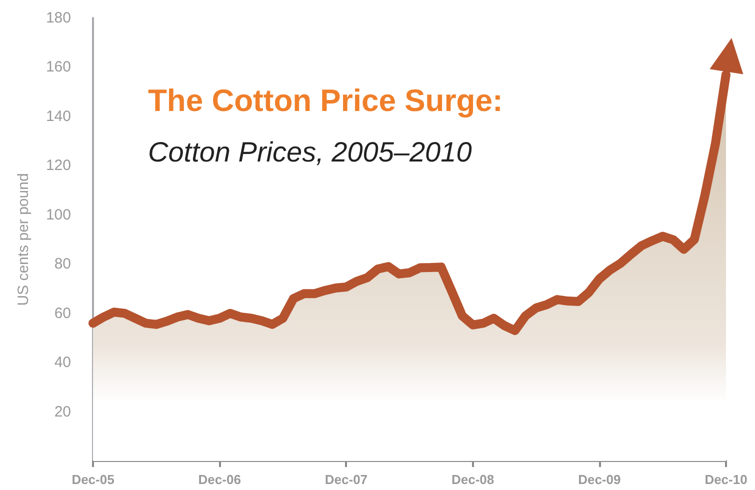  Describe the element at coordinates (325, 100) in the screenshot. I see `text: The Cotton Price Surge:` at that location.